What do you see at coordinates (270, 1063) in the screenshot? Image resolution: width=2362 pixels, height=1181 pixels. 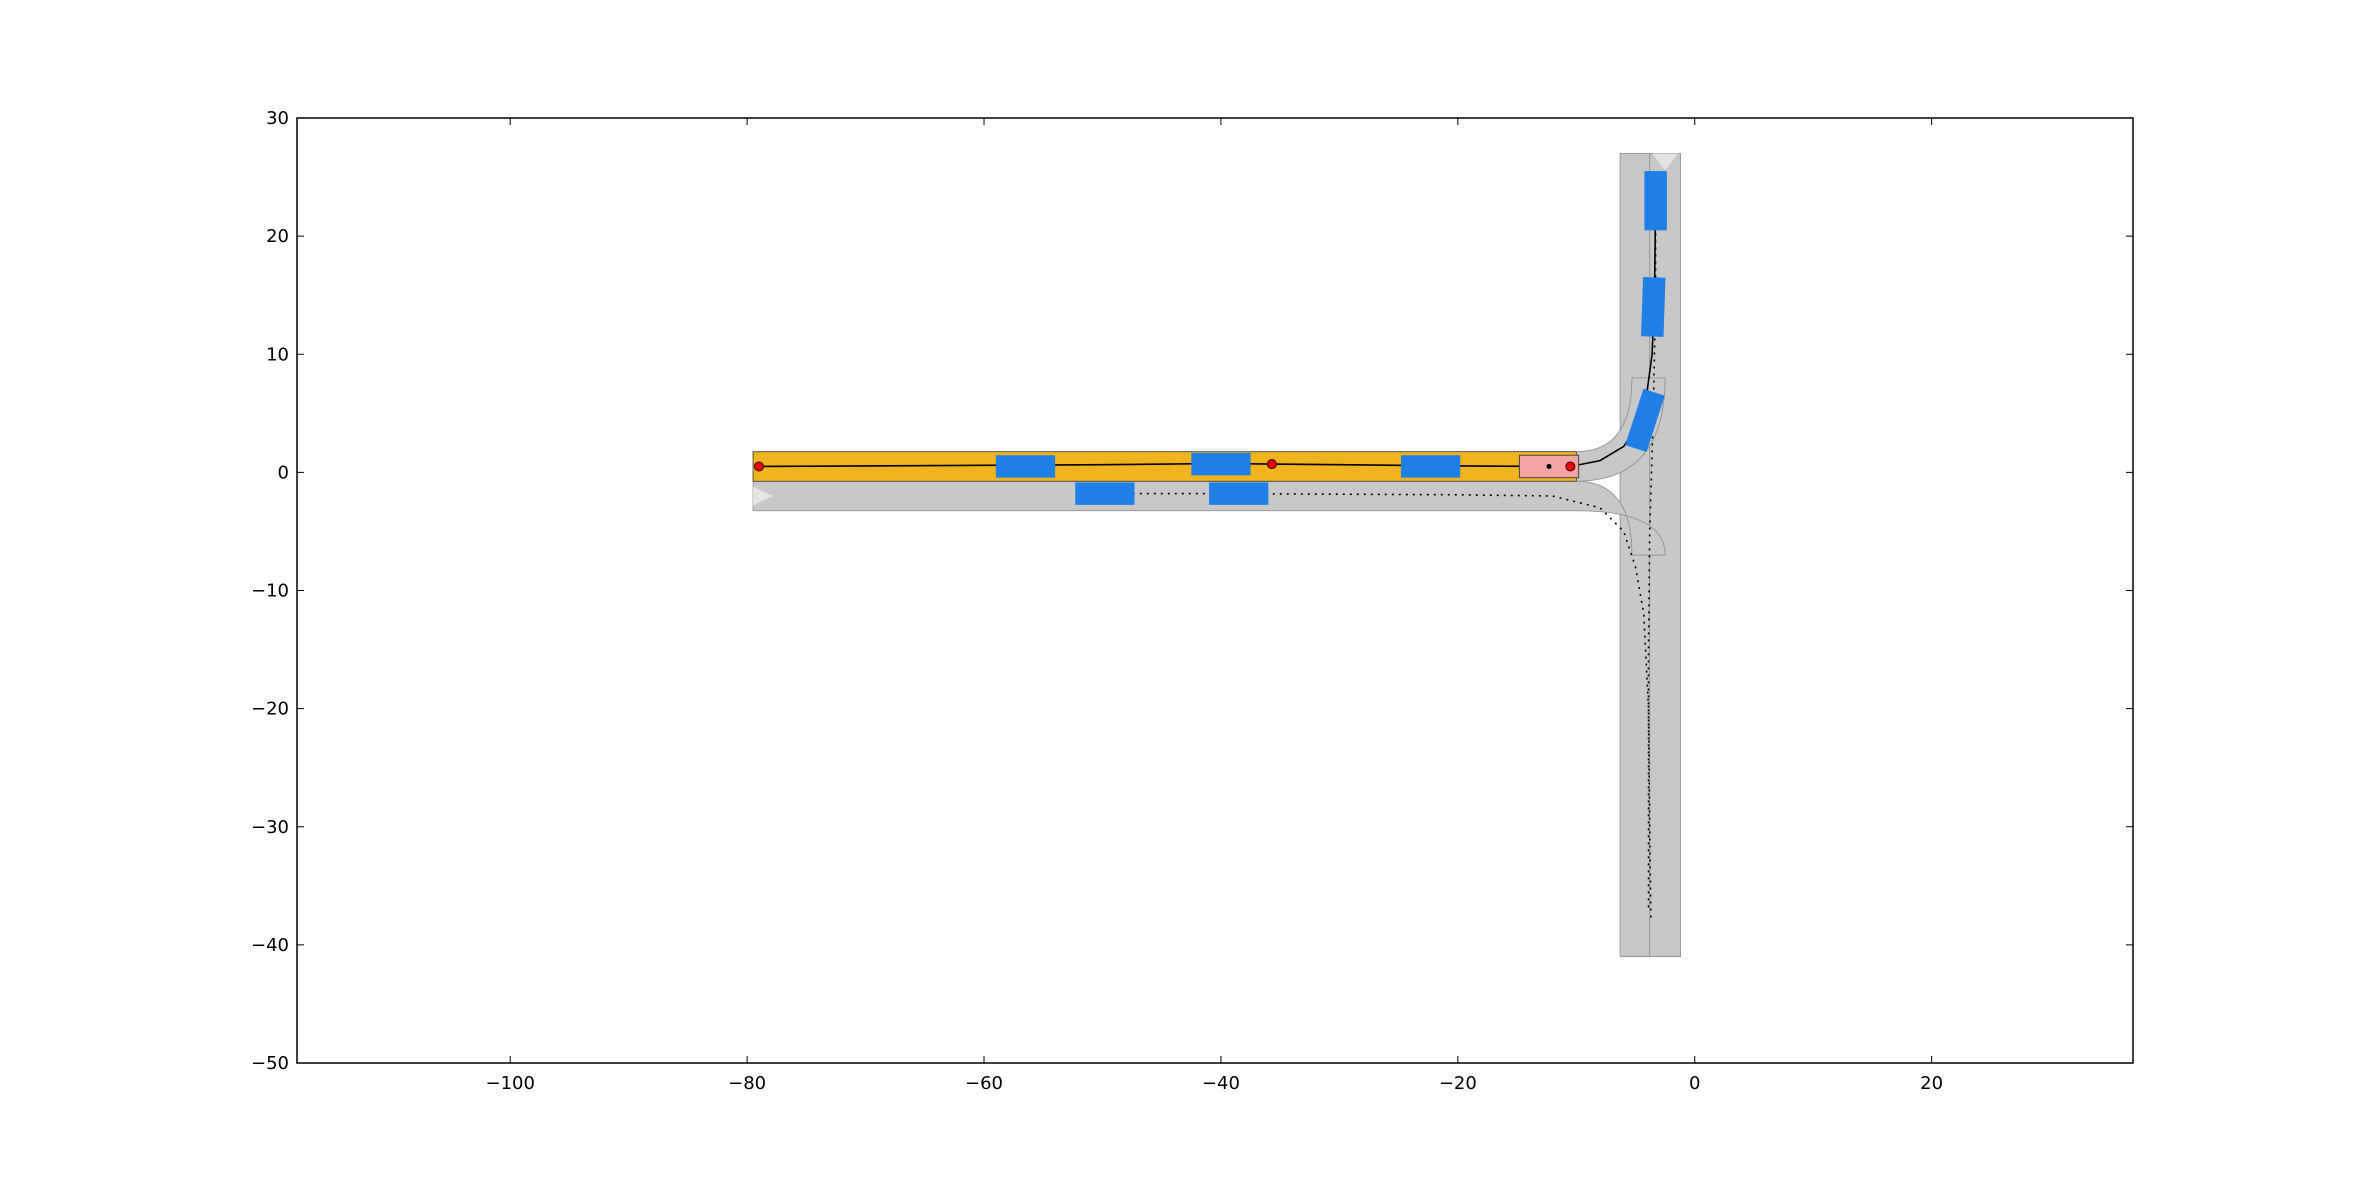 I see `y-tick-label: −50` at bounding box center [270, 1063].